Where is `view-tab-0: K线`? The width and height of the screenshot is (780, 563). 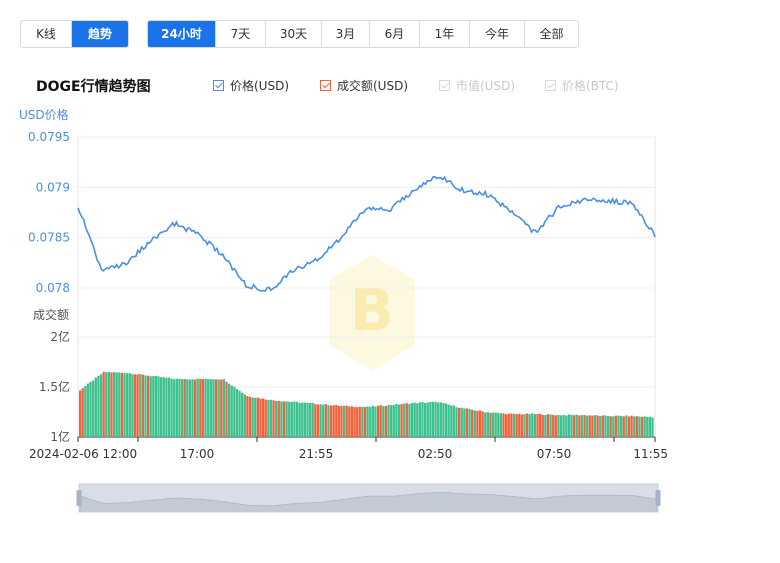
view-tab-0: K线 is located at coordinates (46, 34).